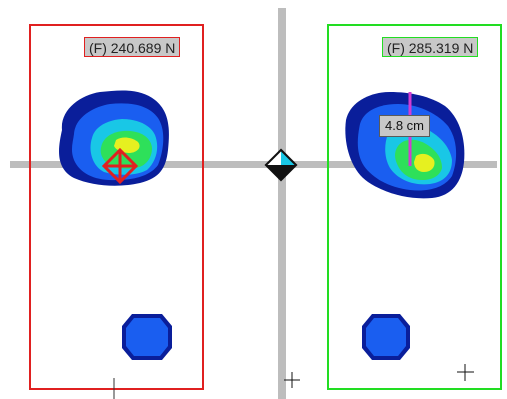  Describe the element at coordinates (132, 47) in the screenshot. I see `left-force-label: (F) 240.689 N` at that location.